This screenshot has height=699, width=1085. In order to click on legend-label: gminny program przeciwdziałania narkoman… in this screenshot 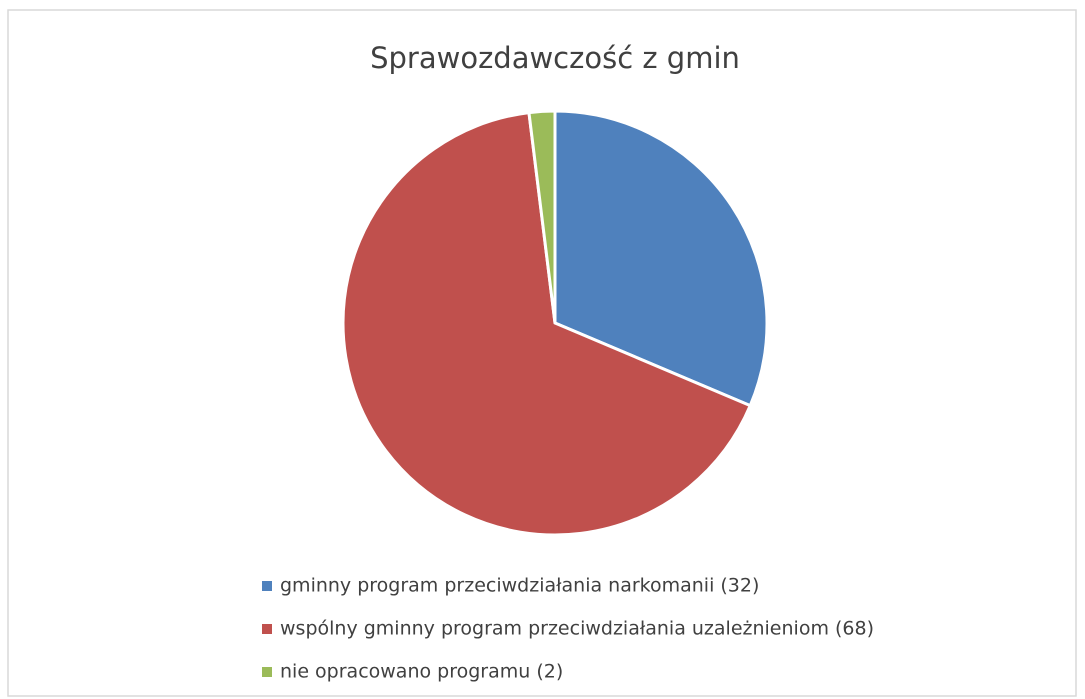, I will do `click(519, 586)`.